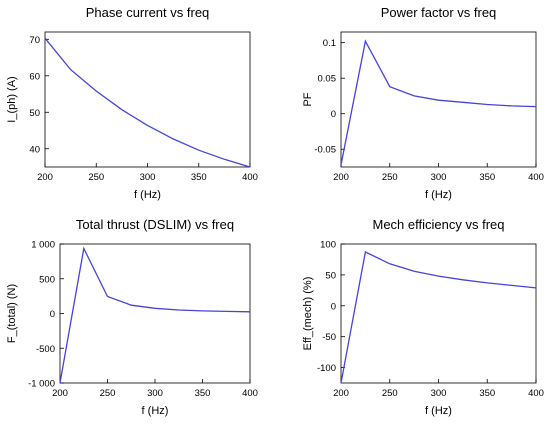 The image size is (550, 431). Describe the element at coordinates (148, 12) in the screenshot. I see `chart-title: Phase current vs freq` at that location.